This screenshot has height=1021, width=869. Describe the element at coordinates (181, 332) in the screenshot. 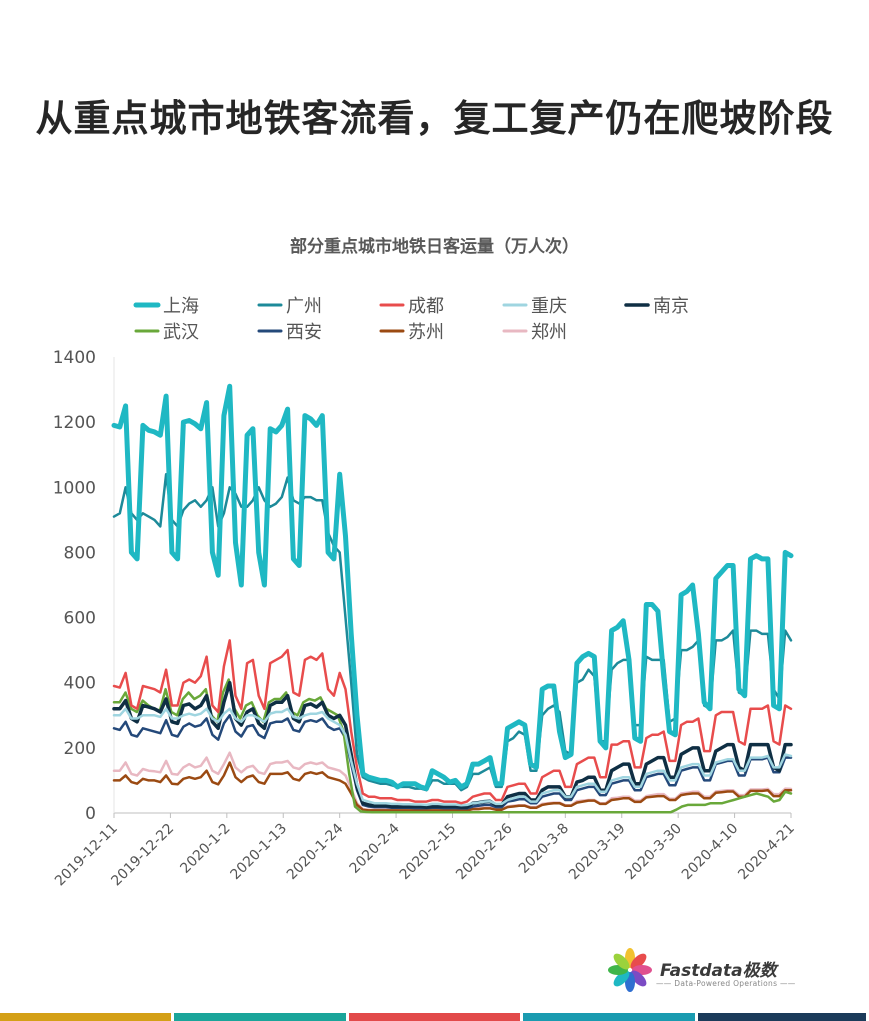

I see `legend-label: 武汉` at that location.